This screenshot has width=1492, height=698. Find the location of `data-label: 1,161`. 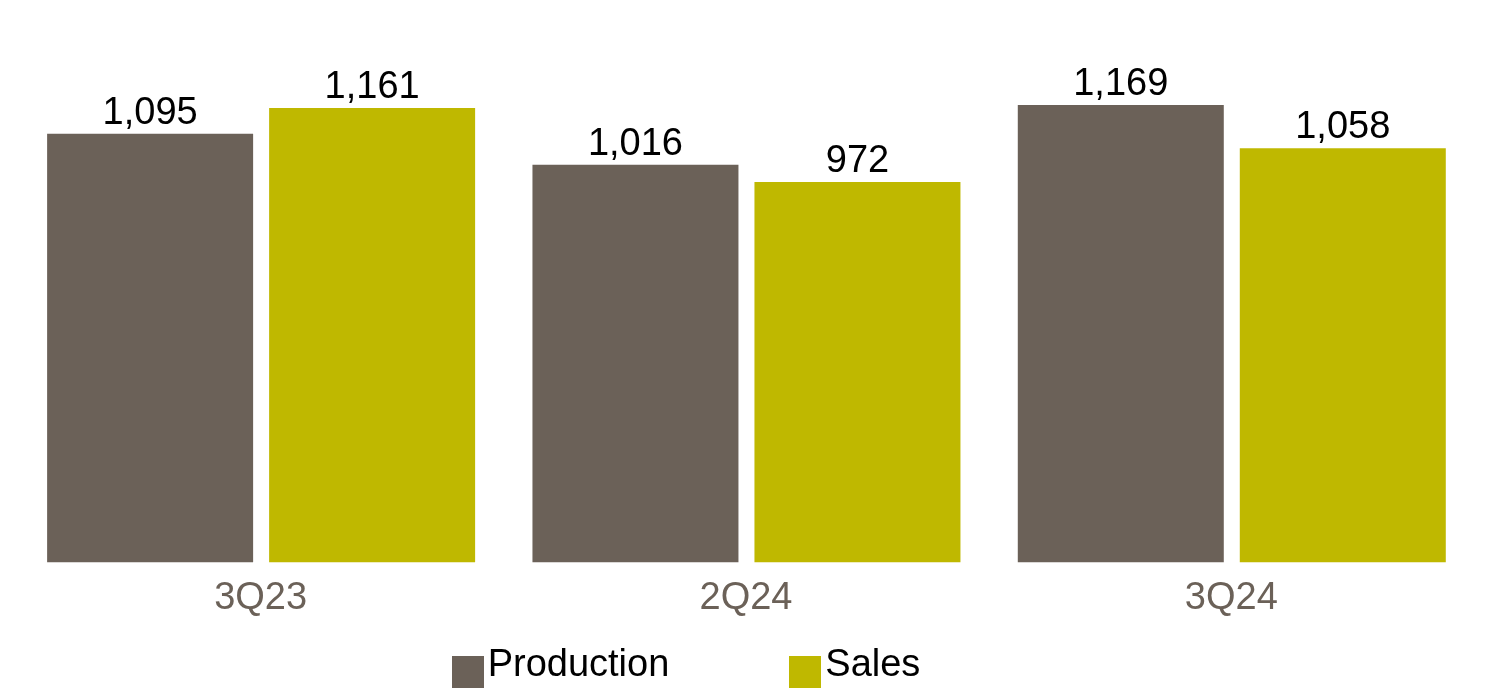

data-label: 1,161 is located at coordinates (372, 85).